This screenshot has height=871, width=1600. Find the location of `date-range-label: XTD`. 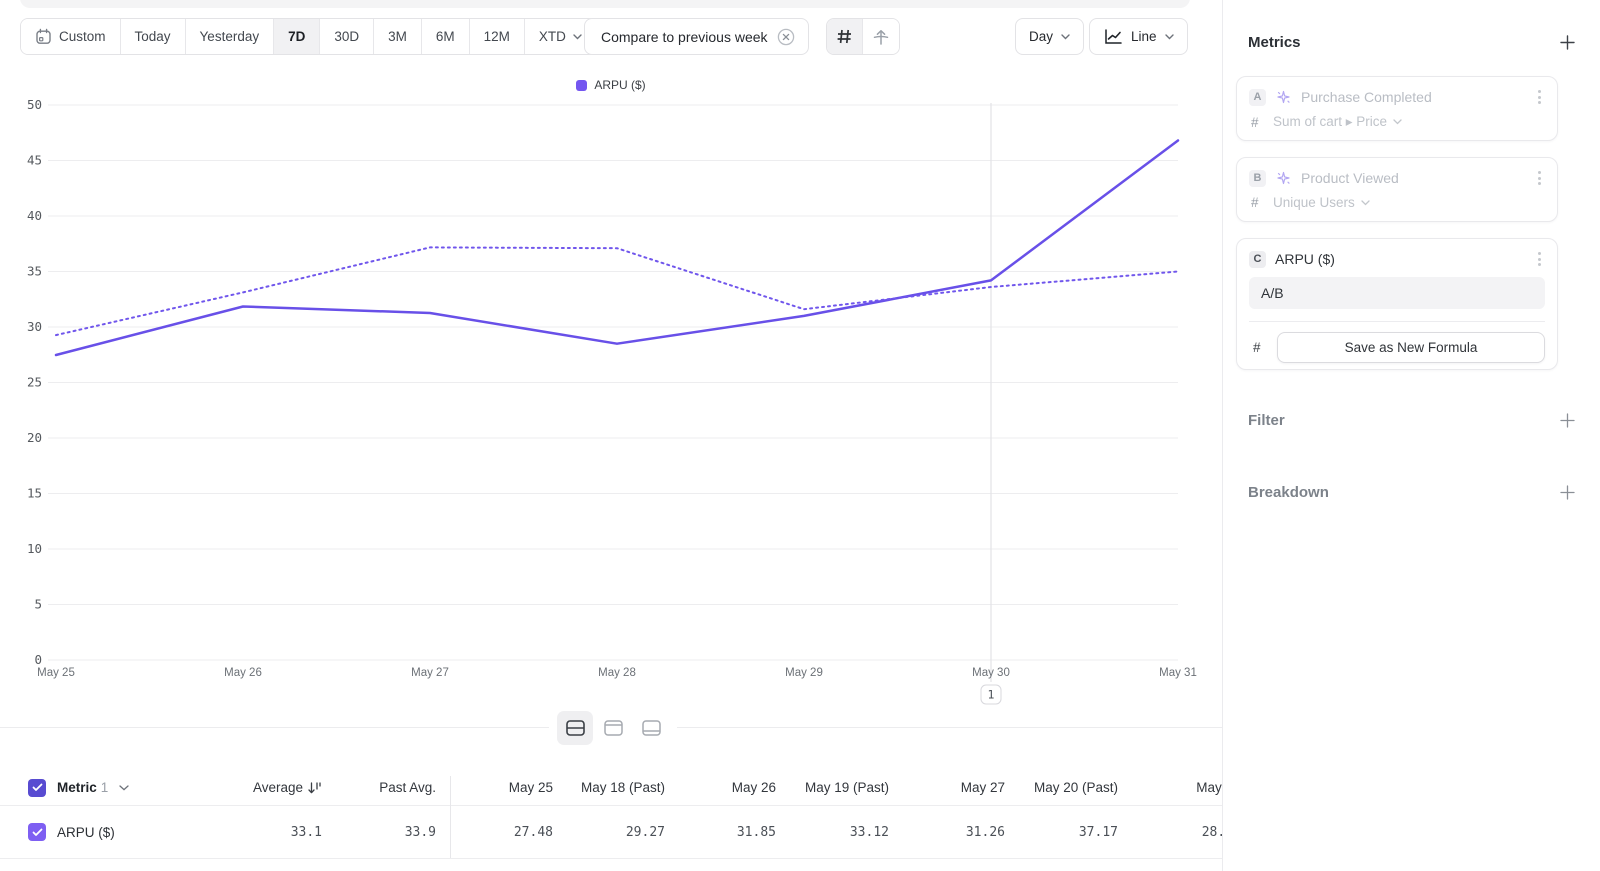

date-range-label: XTD is located at coordinates (552, 36).